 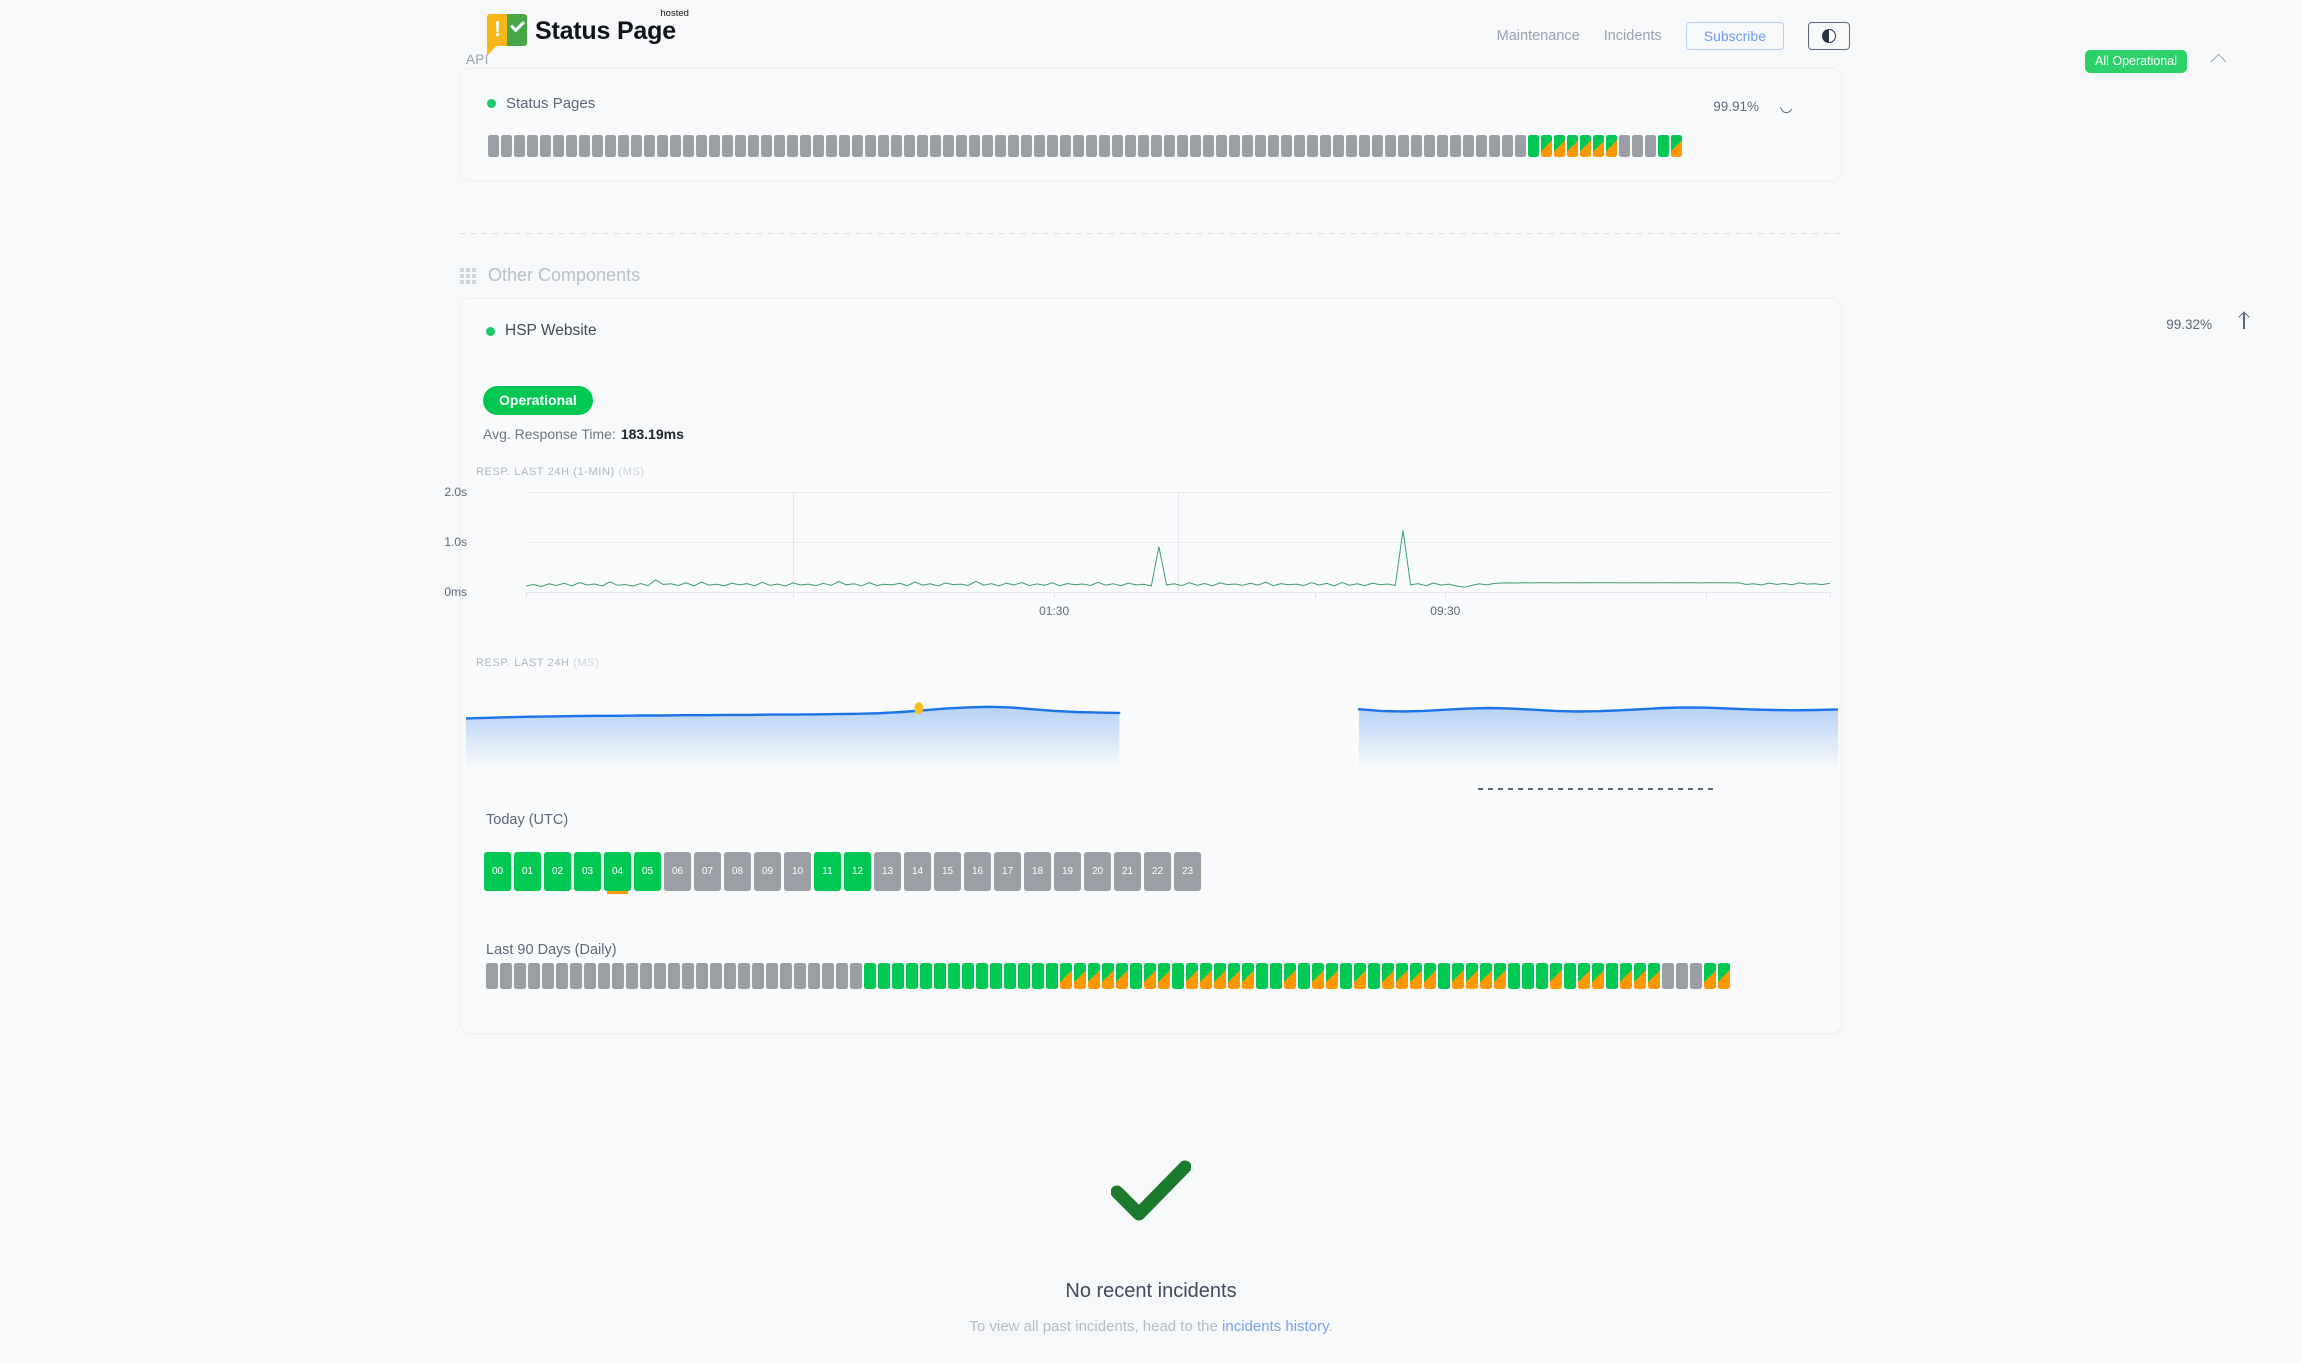 What do you see at coordinates (737, 871) in the screenshot?
I see `hour-bar-08: 08` at bounding box center [737, 871].